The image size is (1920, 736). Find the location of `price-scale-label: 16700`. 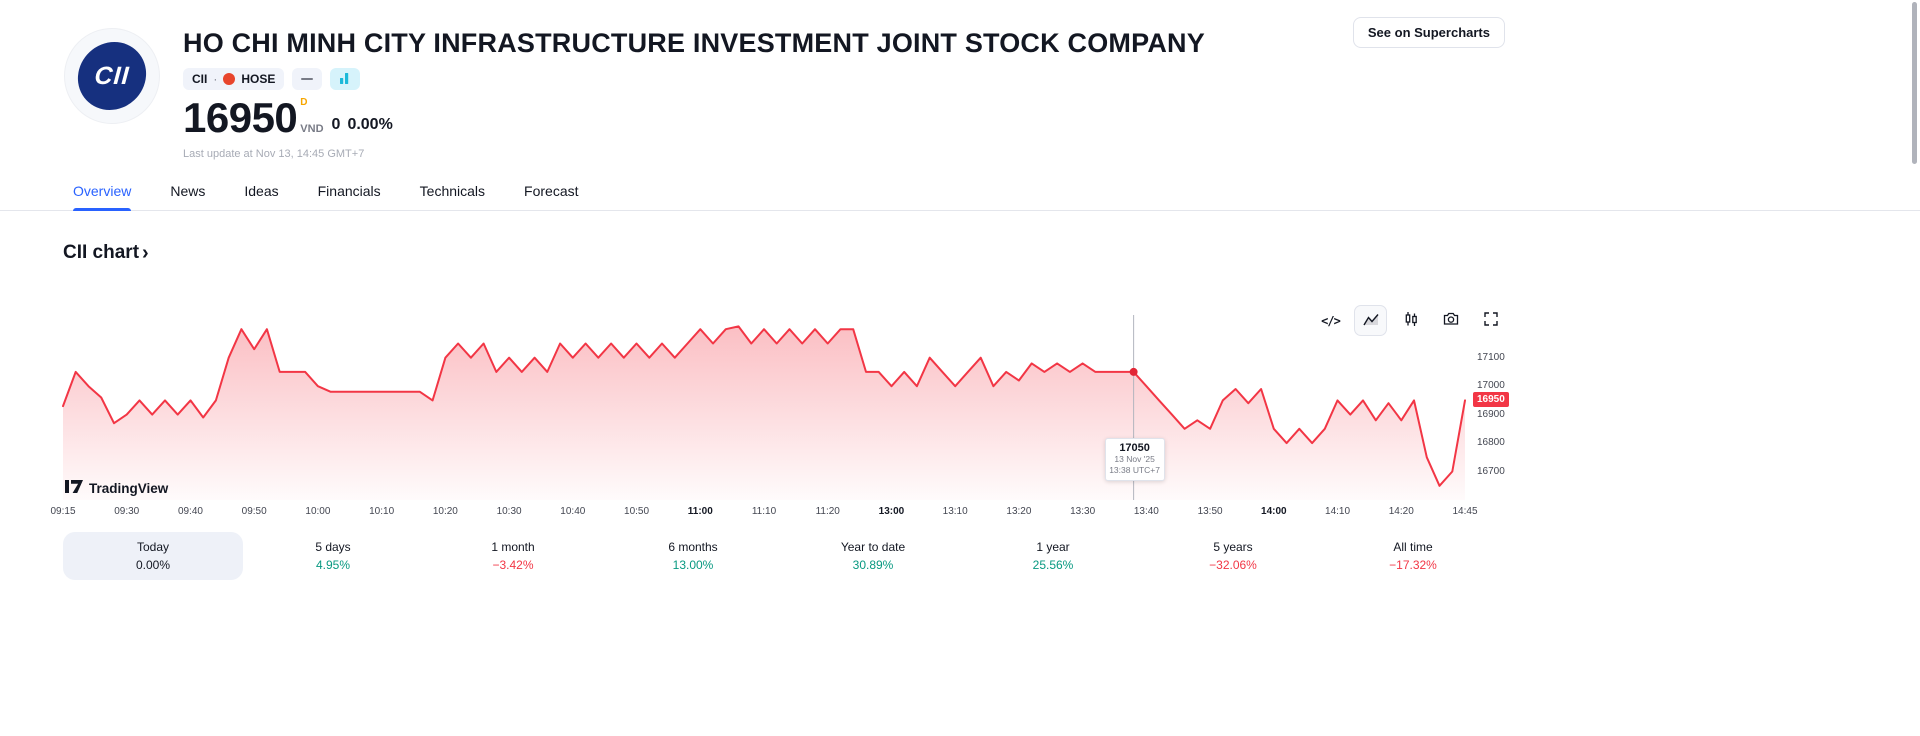

price-scale-label: 16700 is located at coordinates (1491, 471).